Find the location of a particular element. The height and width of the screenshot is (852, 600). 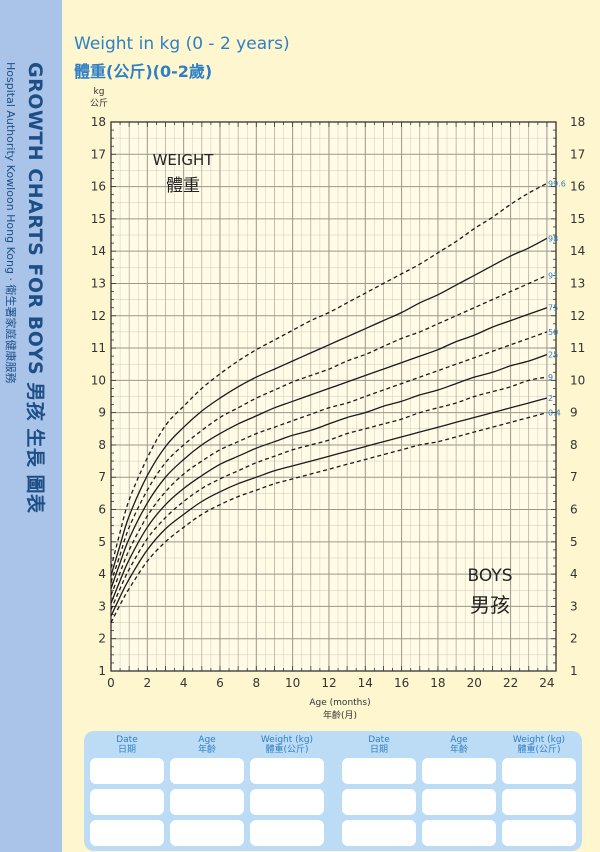

y-tick-label-right: 7 is located at coordinates (574, 477).